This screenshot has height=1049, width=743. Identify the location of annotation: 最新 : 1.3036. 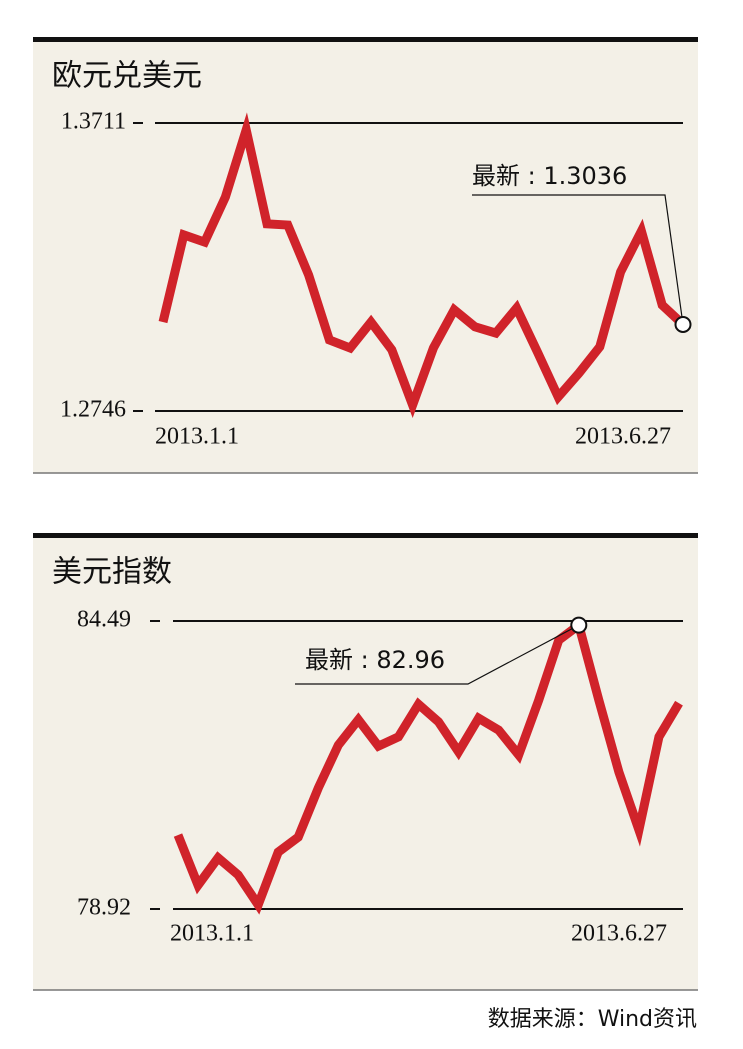
(549, 176).